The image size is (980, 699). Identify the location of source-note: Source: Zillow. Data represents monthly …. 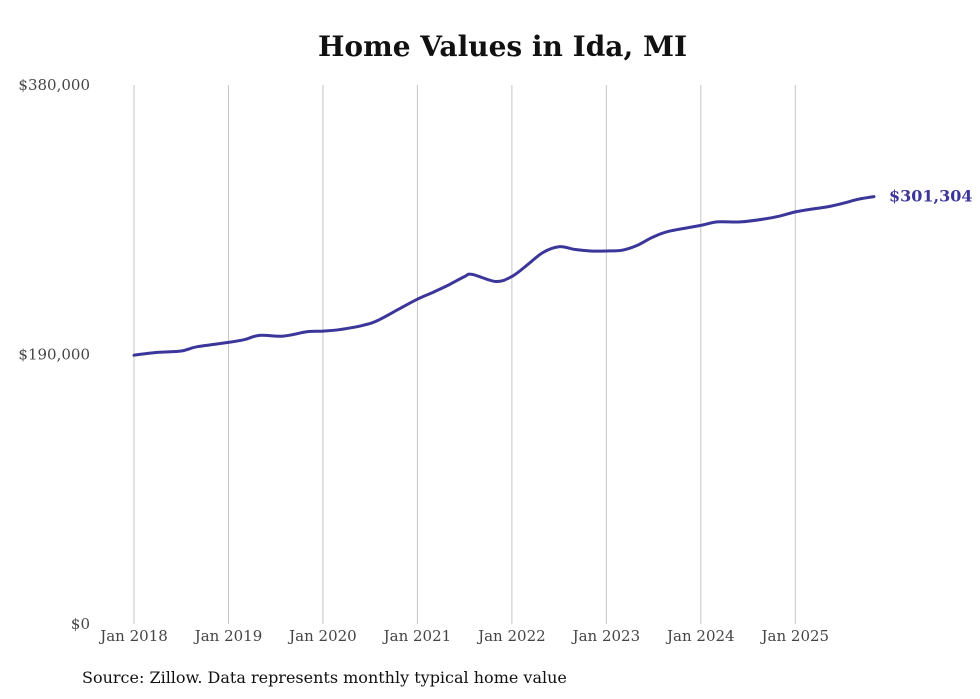
(324, 677).